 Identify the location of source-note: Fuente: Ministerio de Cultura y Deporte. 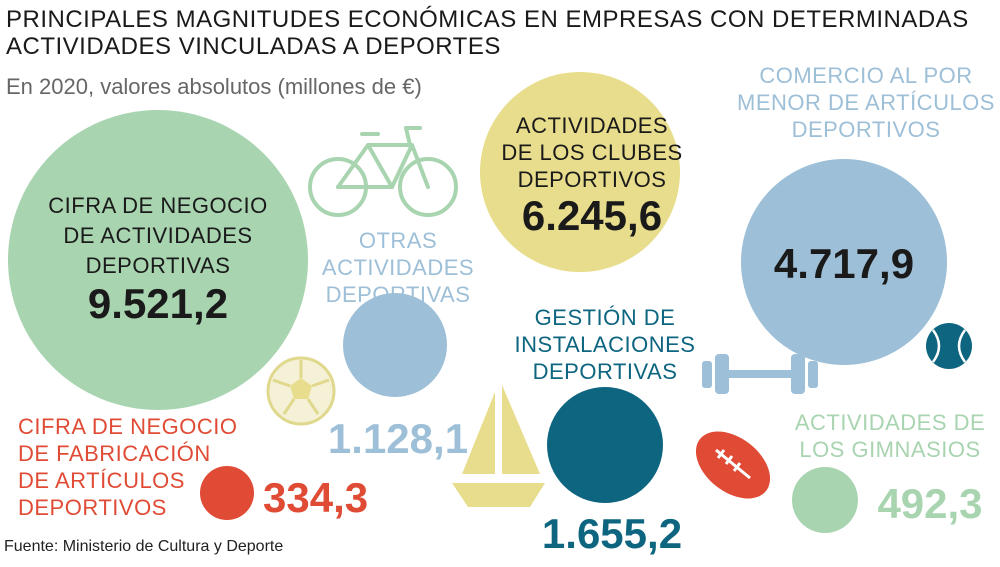
(144, 546).